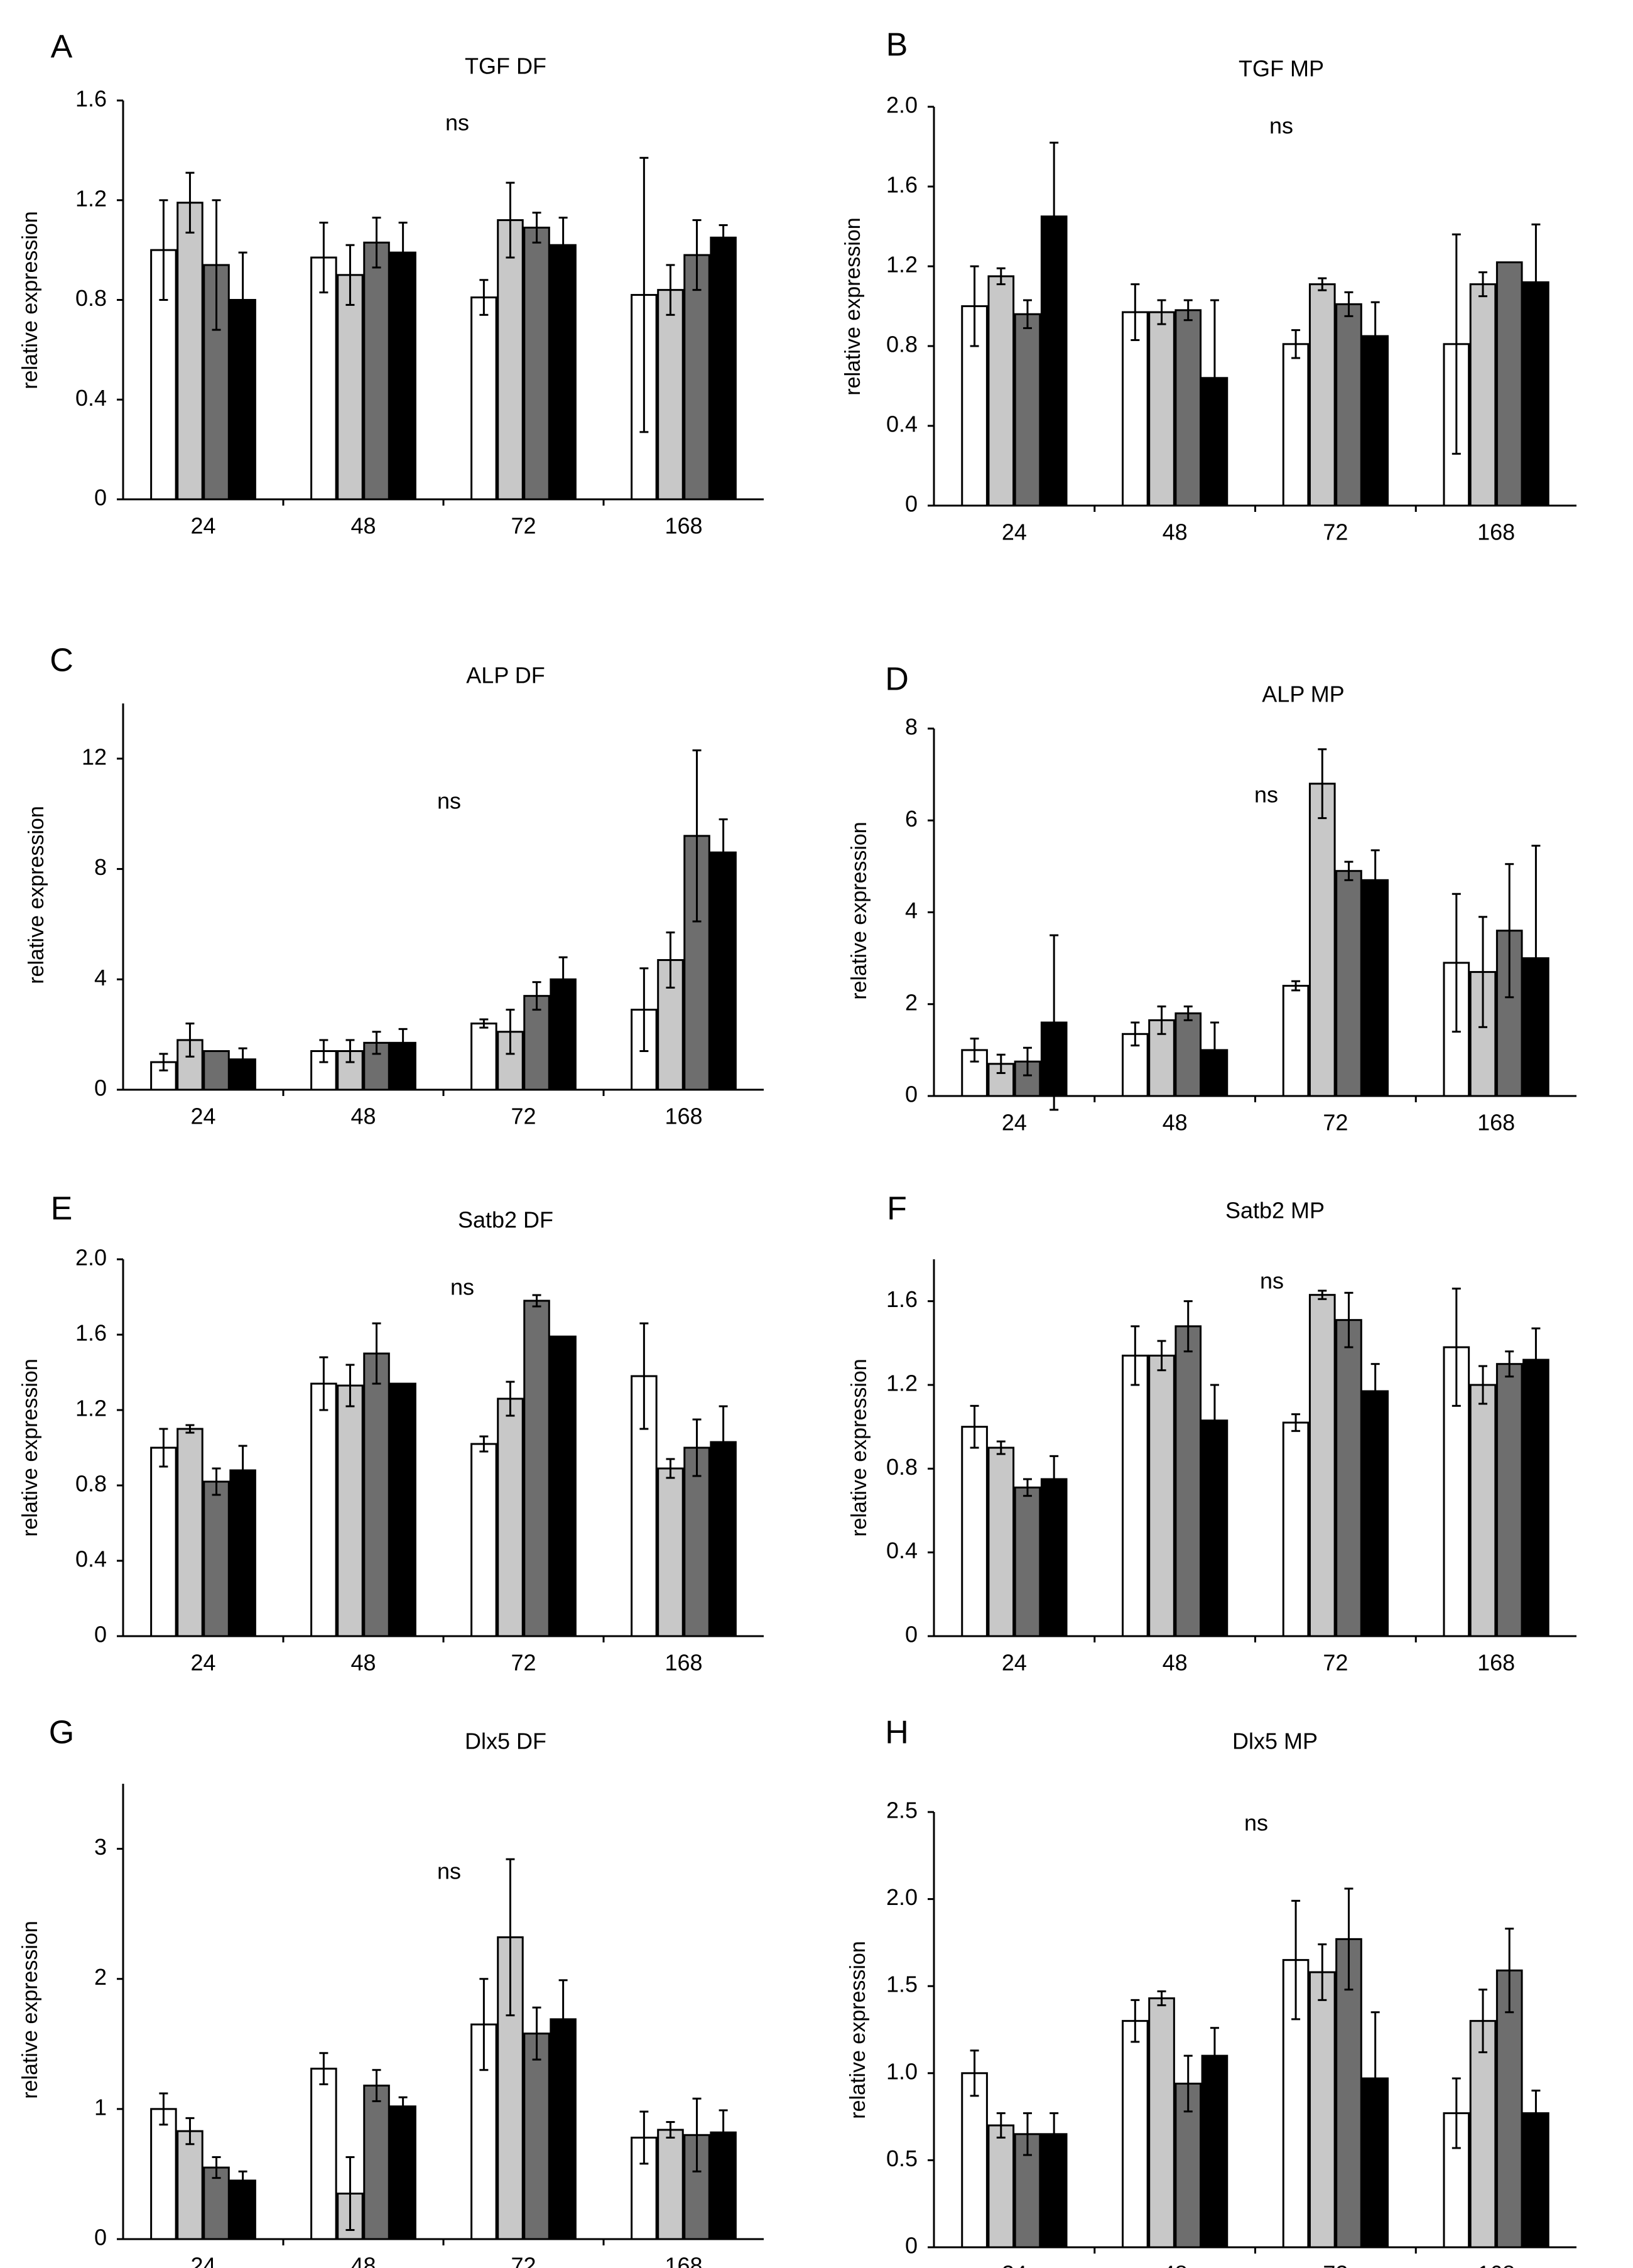  What do you see at coordinates (61, 661) in the screenshot?
I see `panel-letter: C` at bounding box center [61, 661].